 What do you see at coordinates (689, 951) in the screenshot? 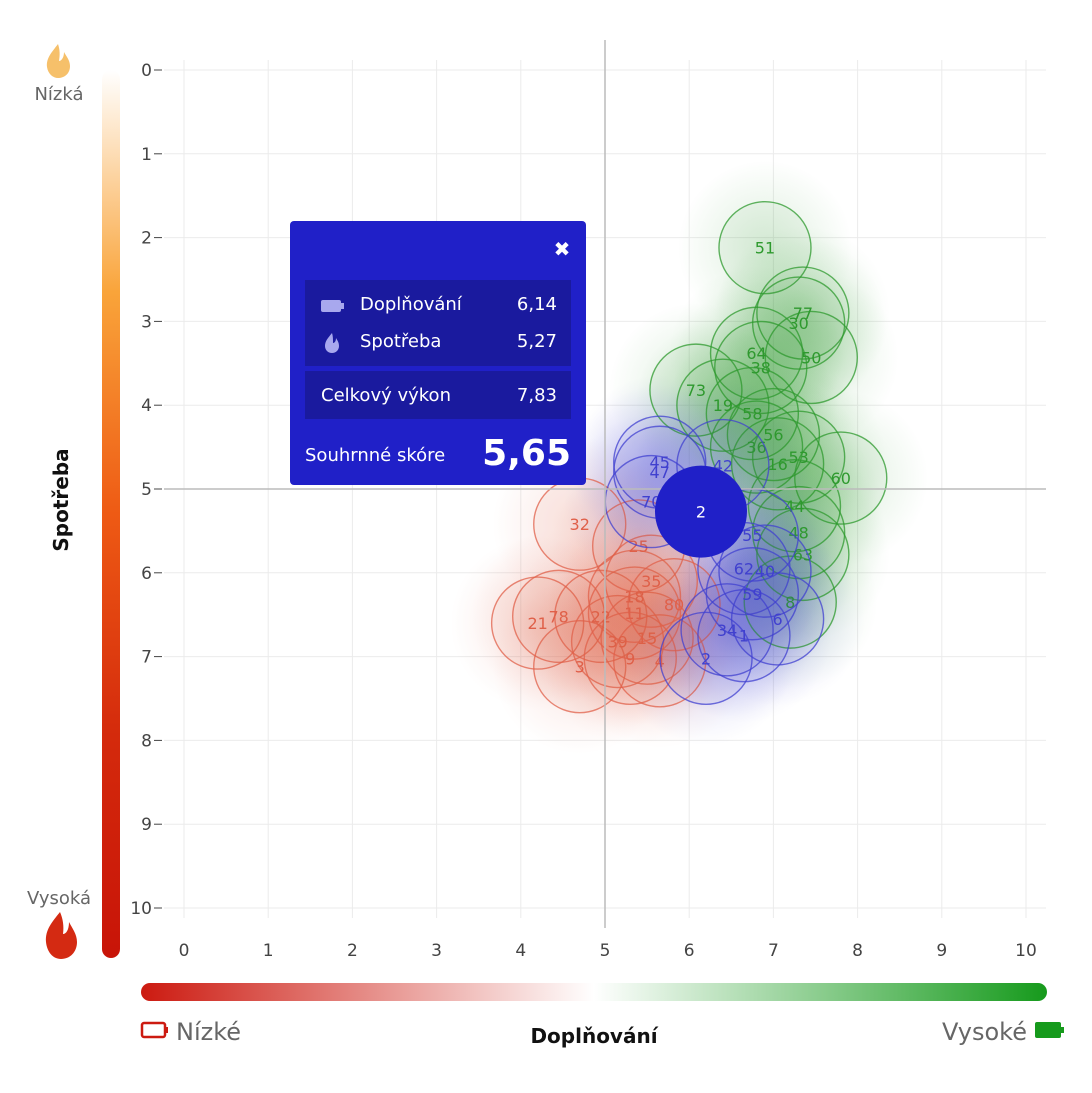
I see `x-tick-label: 6` at bounding box center [689, 951].